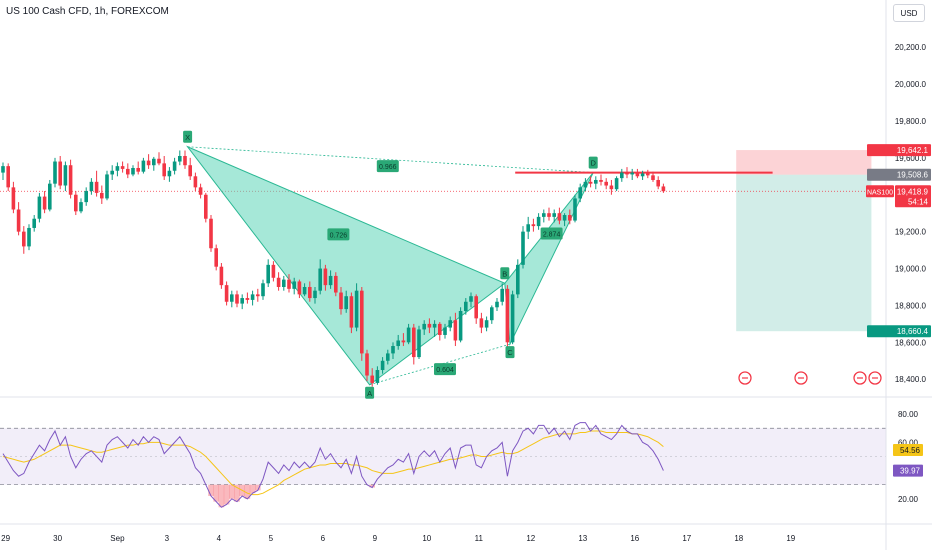 Image resolution: width=932 pixels, height=550 pixels. I want to click on symbol-tag, so click(880, 191).